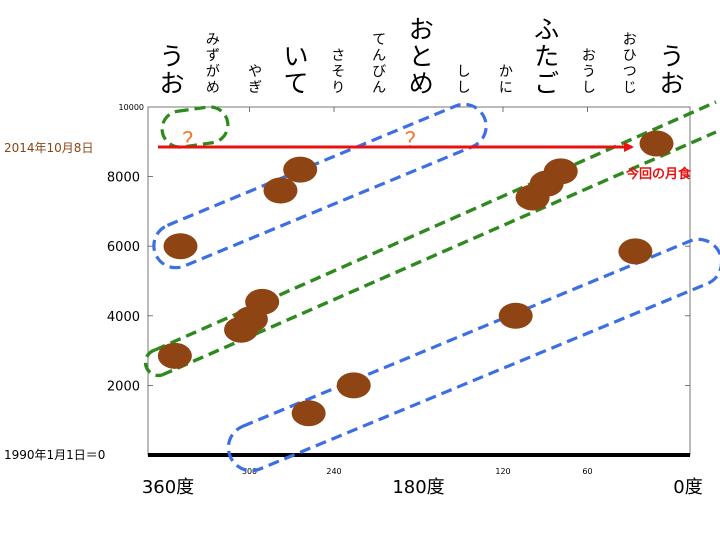  I want to click on constellation-label: おひつじ, so click(630, 64).